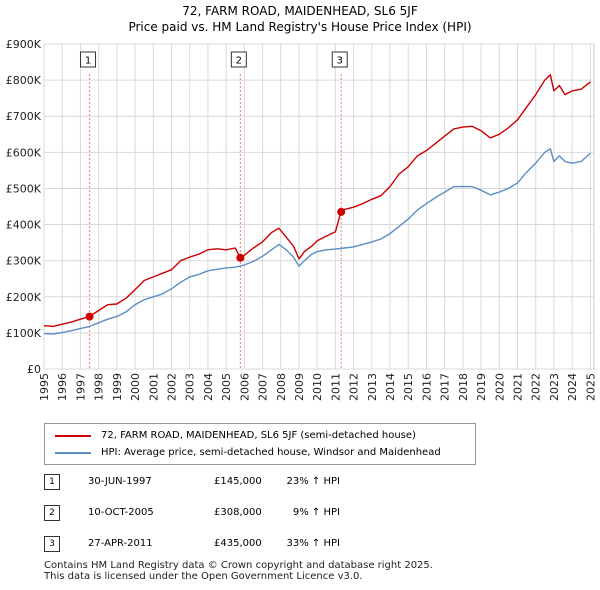  Describe the element at coordinates (372, 387) in the screenshot. I see `x-tick-label: 2013` at that location.